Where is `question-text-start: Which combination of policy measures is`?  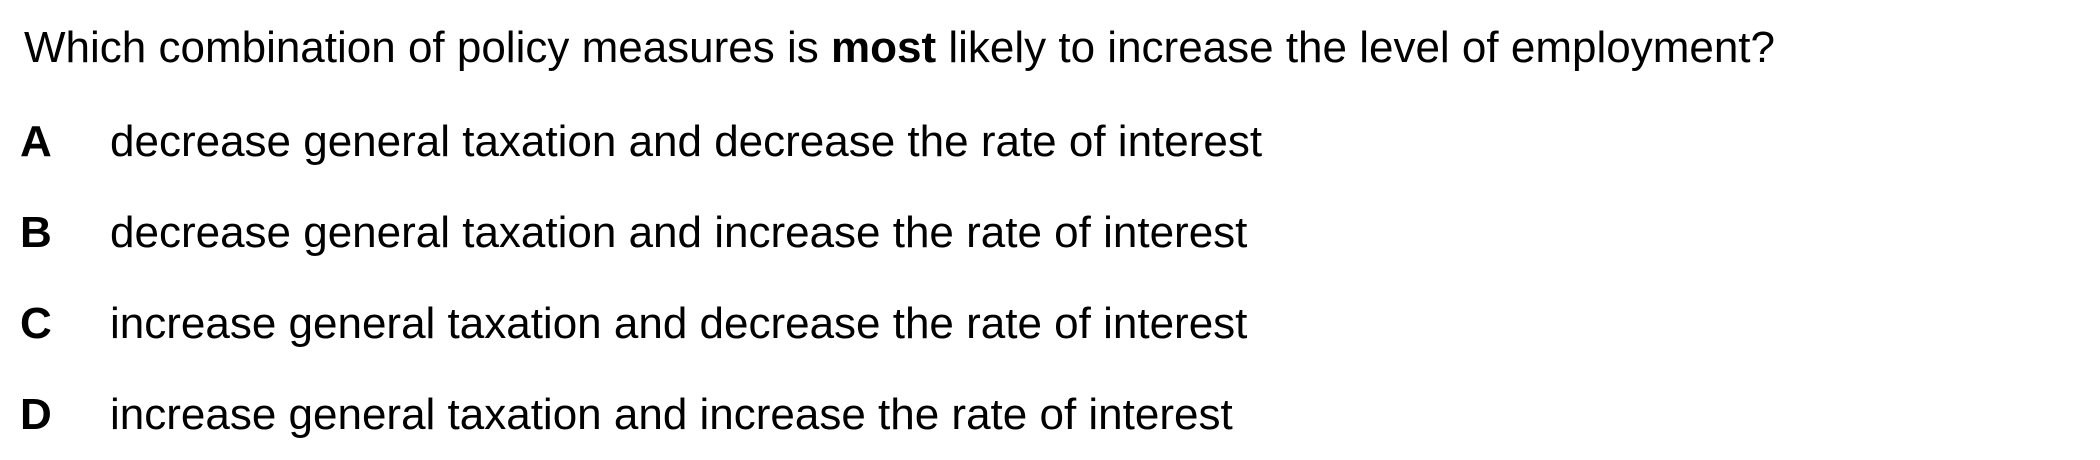
question-text-start: Which combination of policy measures is is located at coordinates (427, 47).